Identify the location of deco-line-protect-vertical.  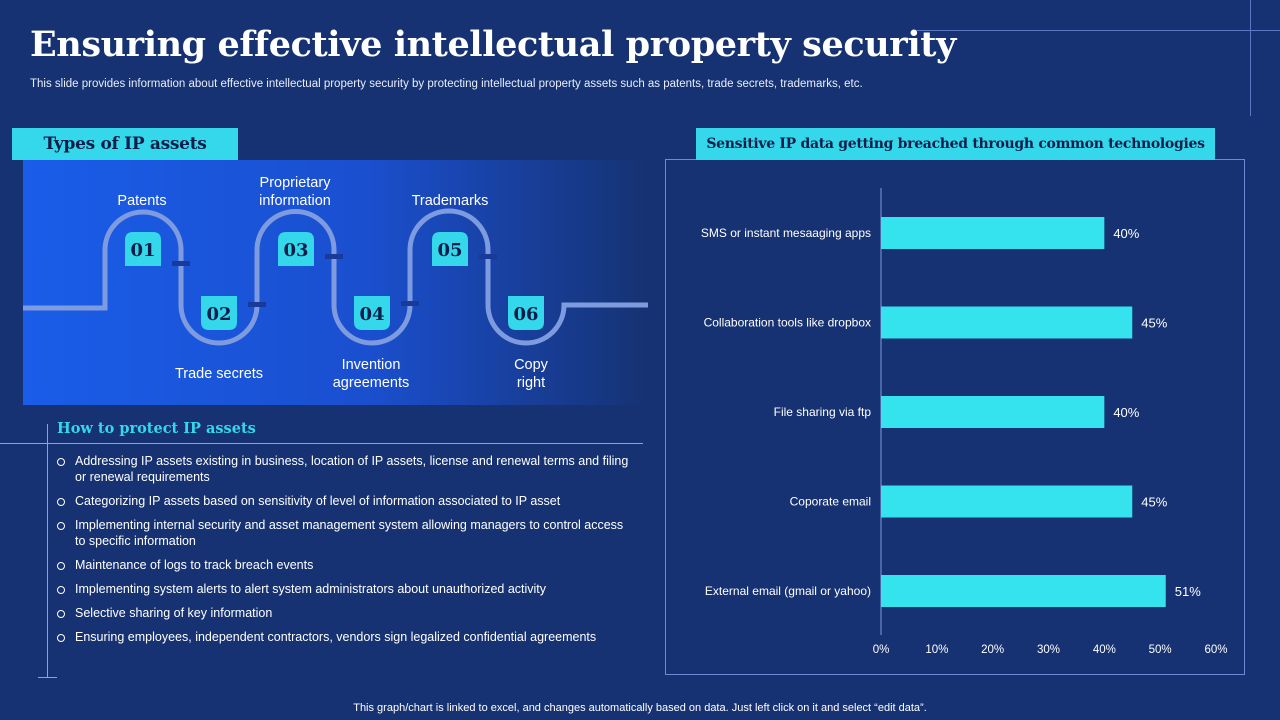
(47, 551).